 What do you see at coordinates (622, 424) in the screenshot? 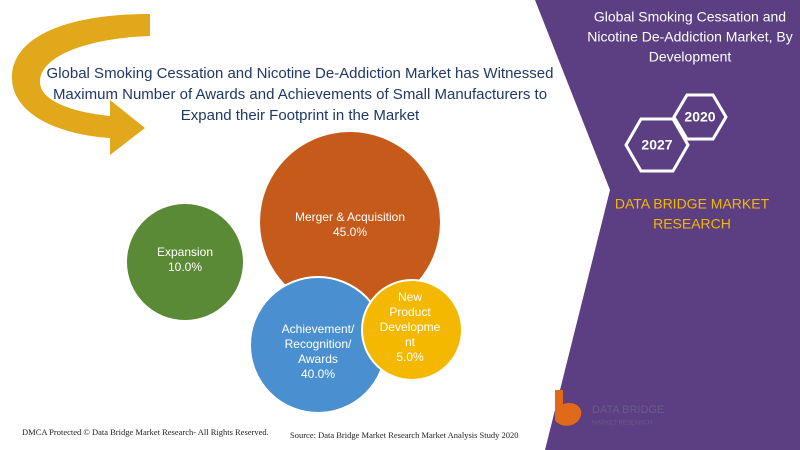
I see `logo-text: MARKET RESEARCH` at bounding box center [622, 424].